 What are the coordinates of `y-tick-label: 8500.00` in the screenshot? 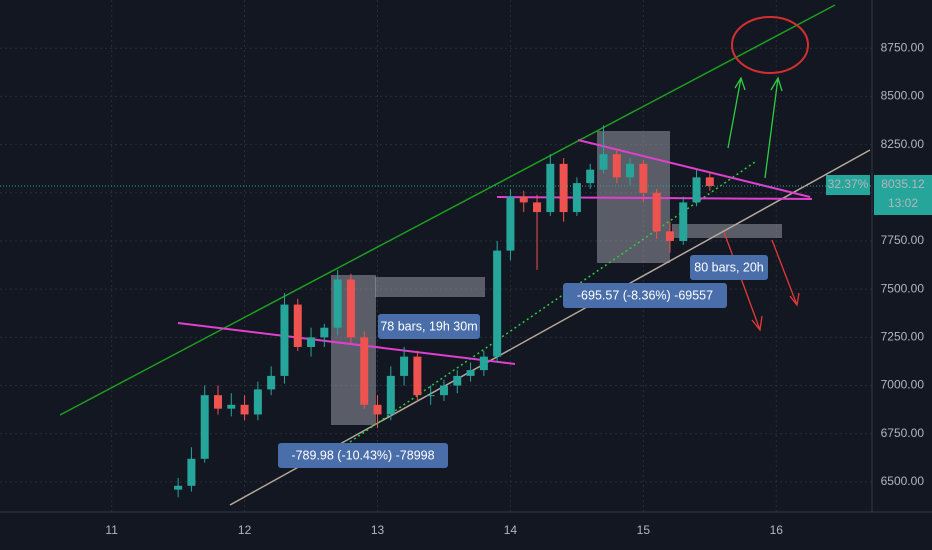 It's located at (903, 96).